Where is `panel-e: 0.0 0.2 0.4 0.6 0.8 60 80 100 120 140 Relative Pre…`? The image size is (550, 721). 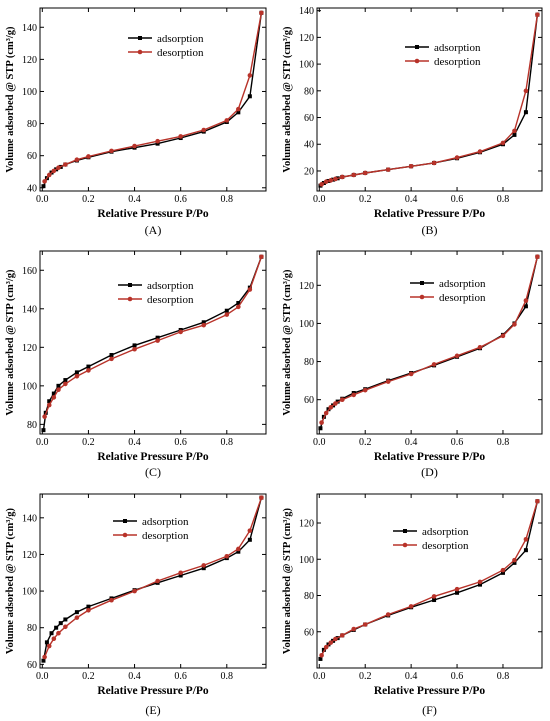 panel-e: 0.0 0.2 0.4 0.6 0.8 60 80 100 120 140 Relative Pre… is located at coordinates (136, 605).